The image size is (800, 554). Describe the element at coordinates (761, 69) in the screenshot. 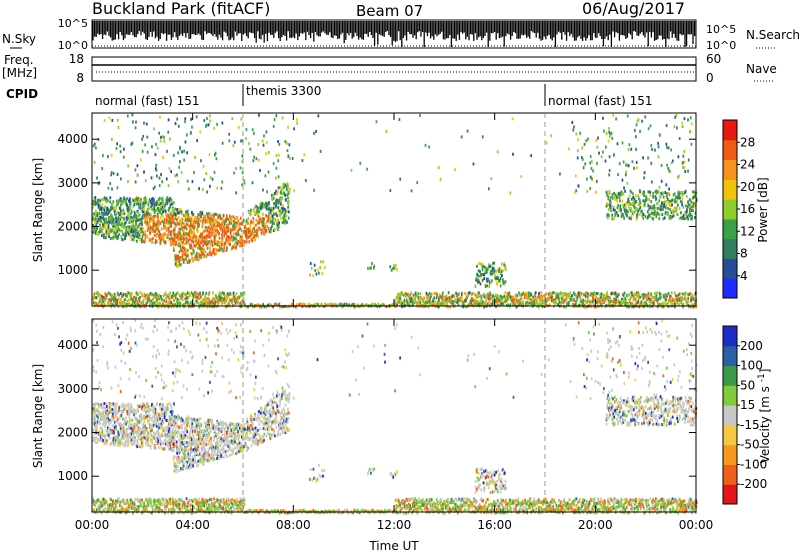

I see `nave-label: Nave` at that location.